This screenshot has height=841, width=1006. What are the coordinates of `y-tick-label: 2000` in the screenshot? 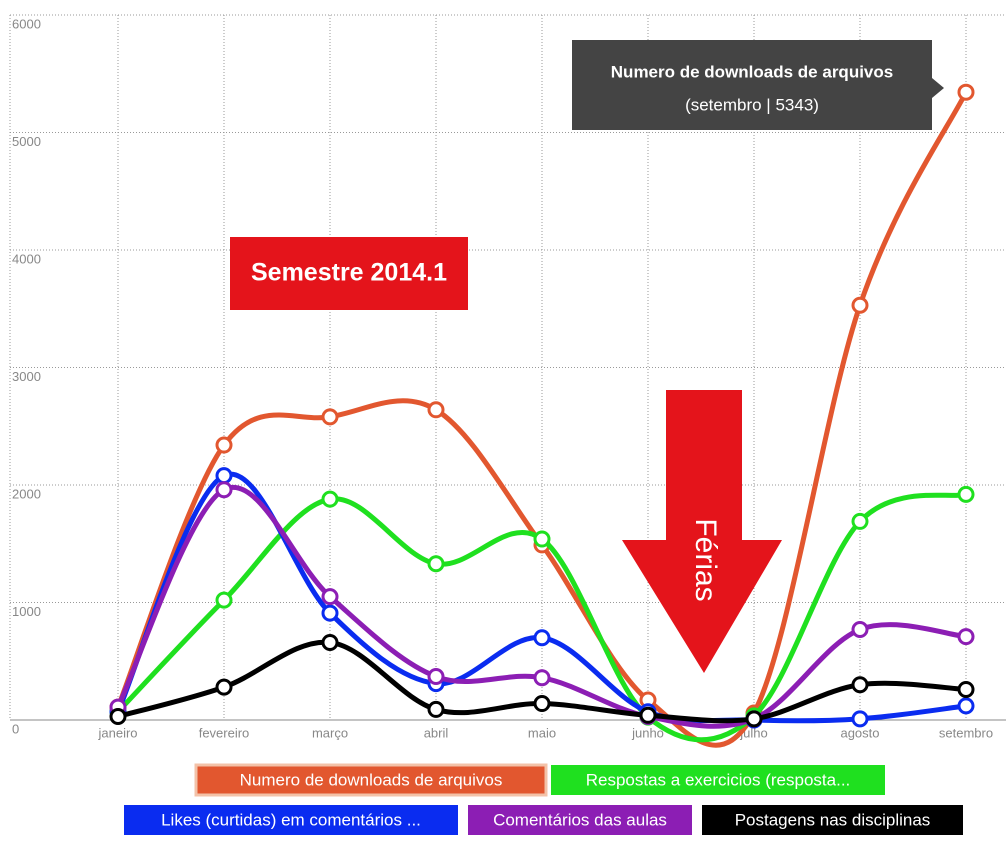 It's located at (26, 493).